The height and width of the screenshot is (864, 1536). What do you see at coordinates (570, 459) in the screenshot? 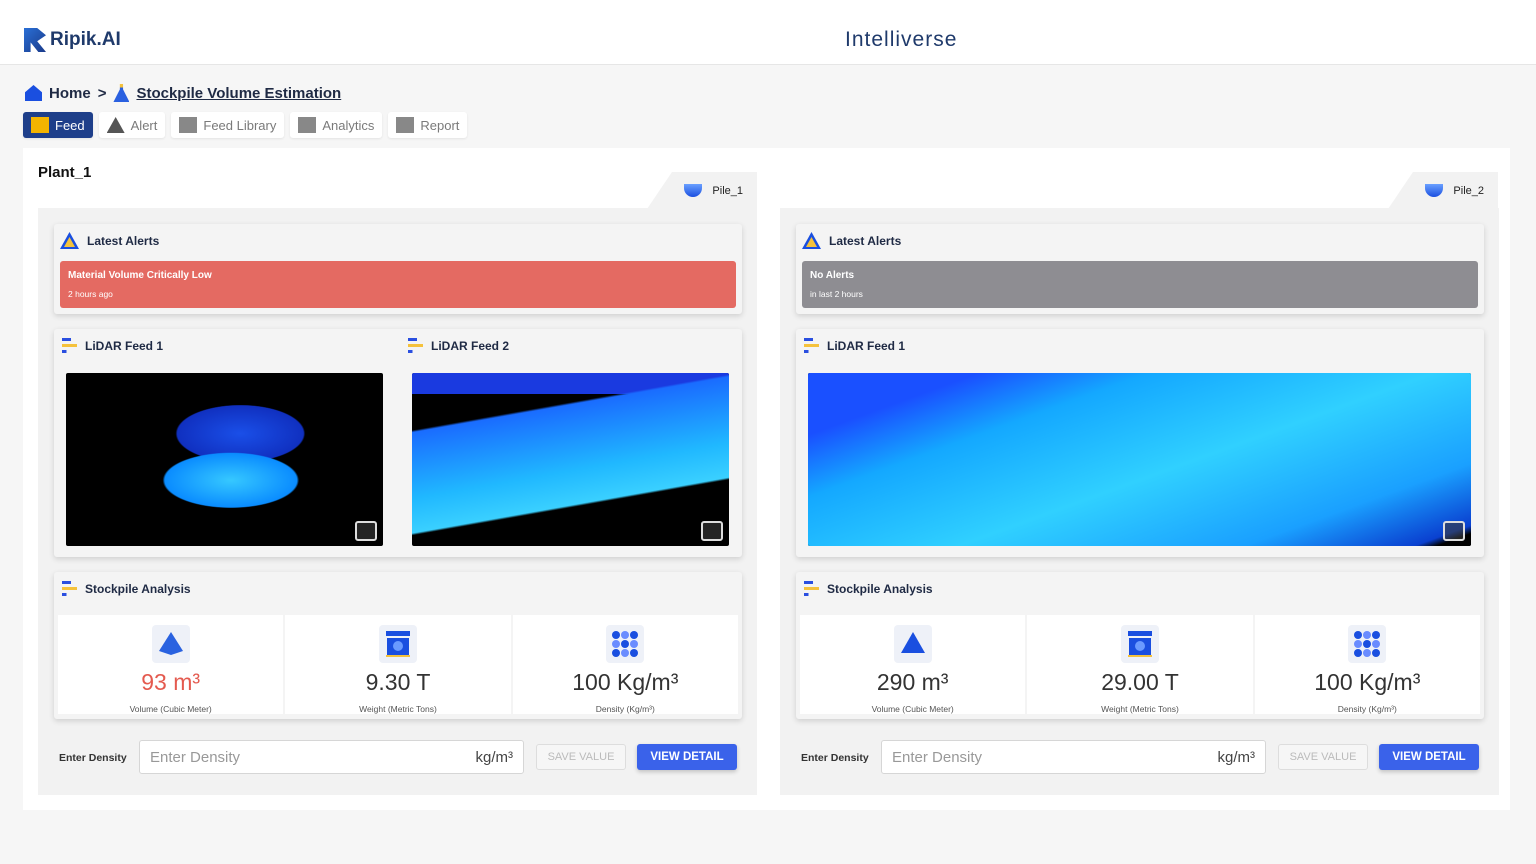
I see `lidar-feed-2-view` at bounding box center [570, 459].